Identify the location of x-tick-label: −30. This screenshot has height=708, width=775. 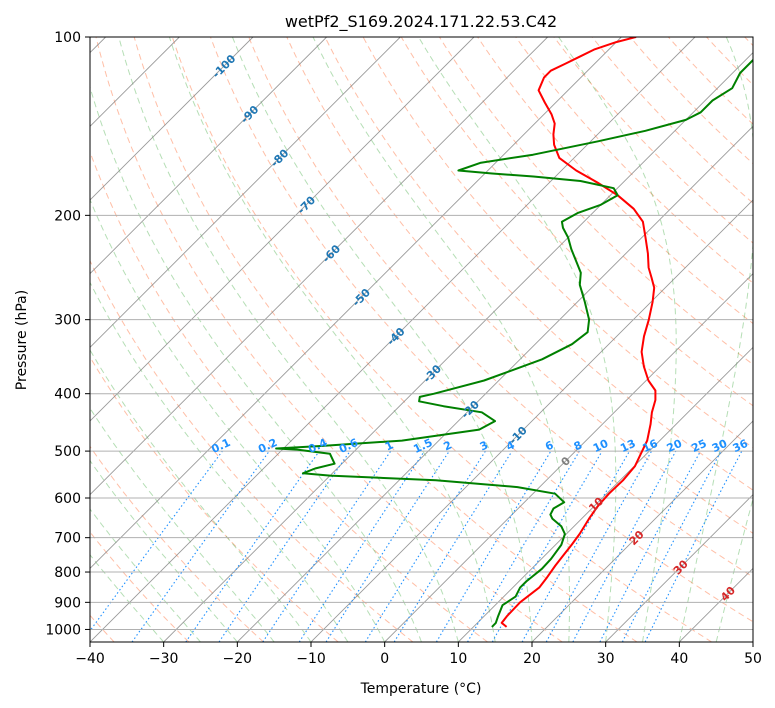
(164, 659).